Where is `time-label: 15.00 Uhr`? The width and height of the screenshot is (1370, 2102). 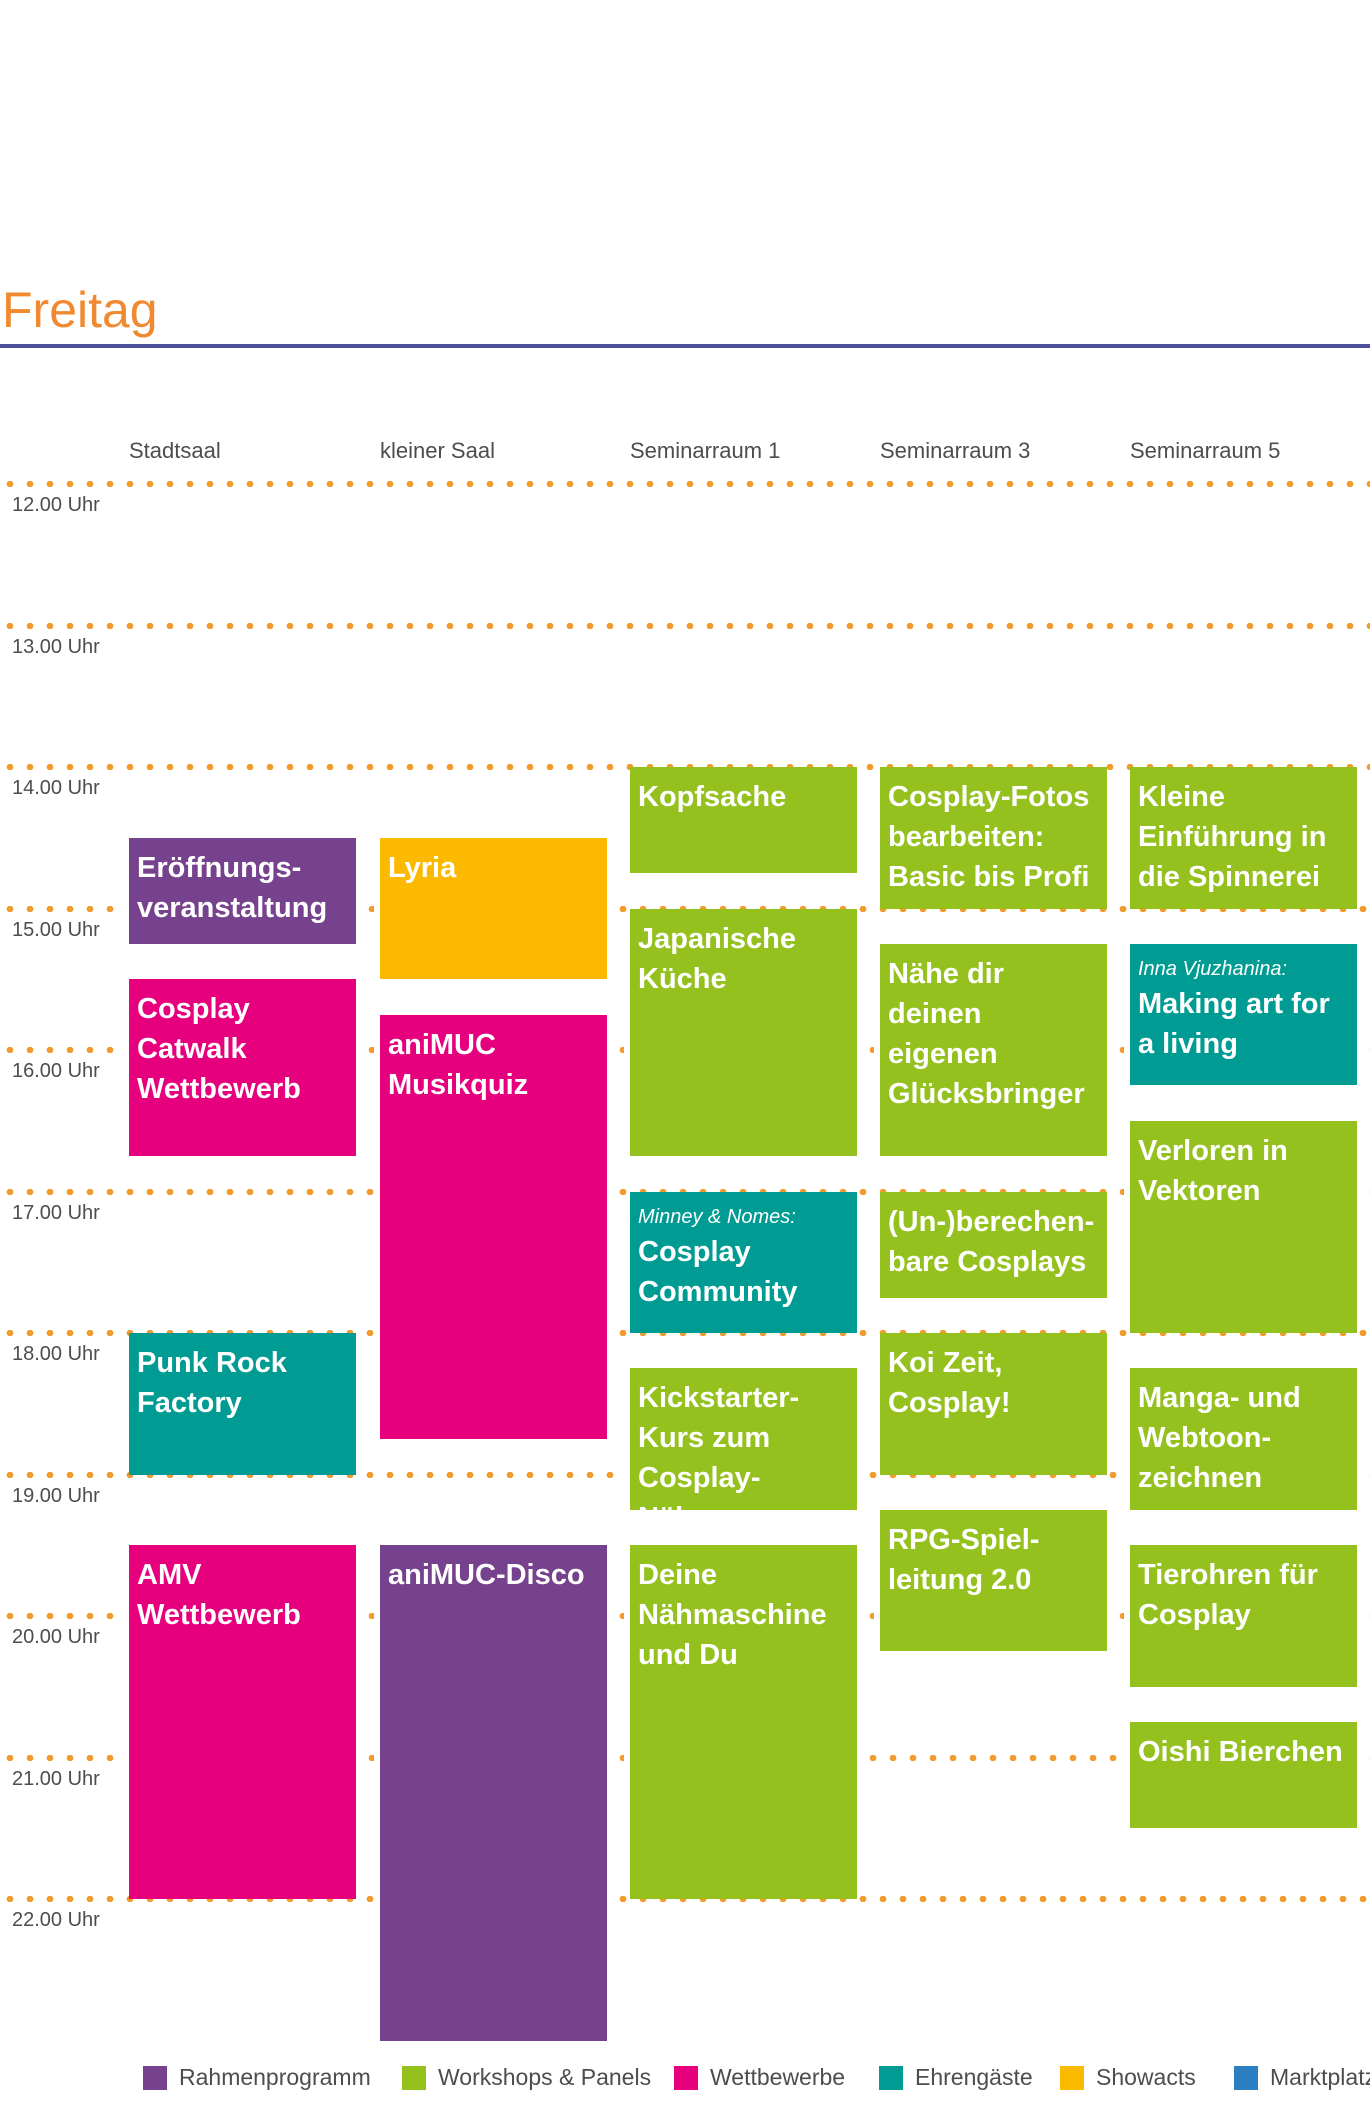 time-label: 15.00 Uhr is located at coordinates (56, 929).